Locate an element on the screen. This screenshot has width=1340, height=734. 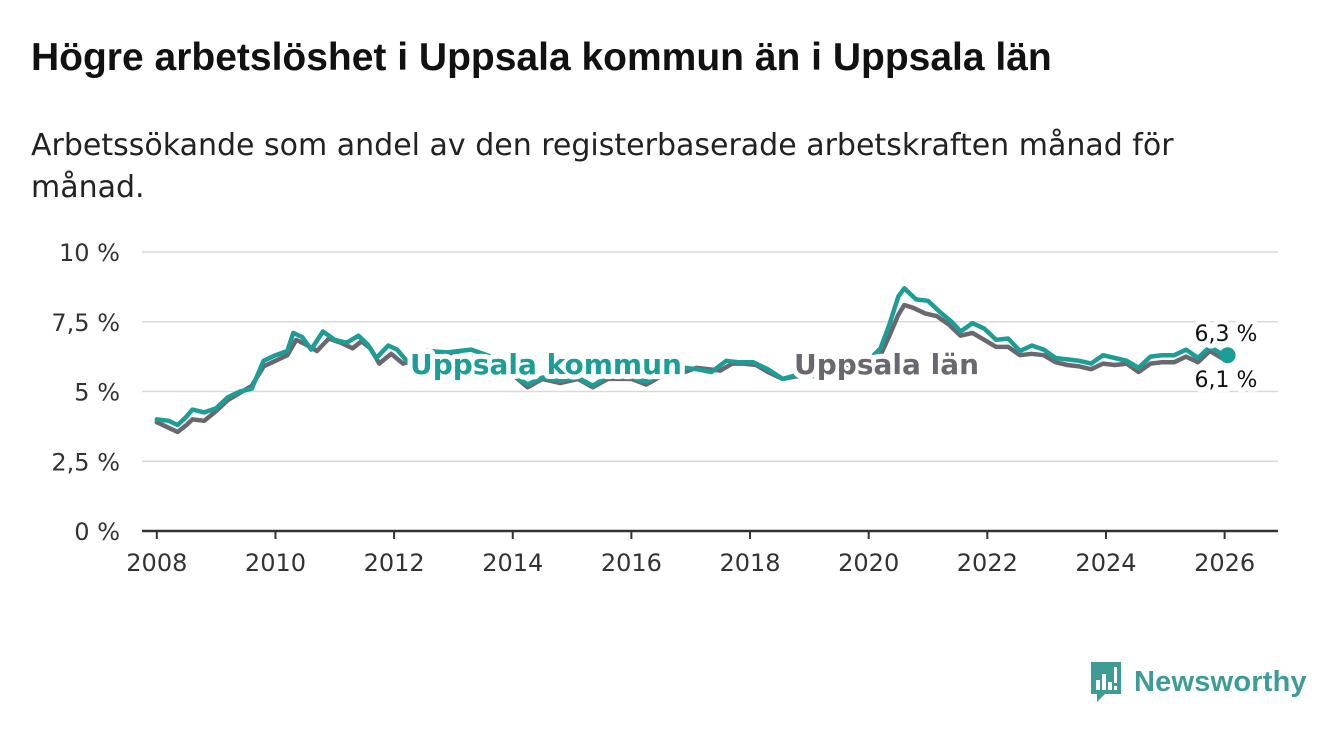
x-axis: 2008 2010 2012 2014 2016 2018 2020 2022 2024 2026 is located at coordinates (702, 553).